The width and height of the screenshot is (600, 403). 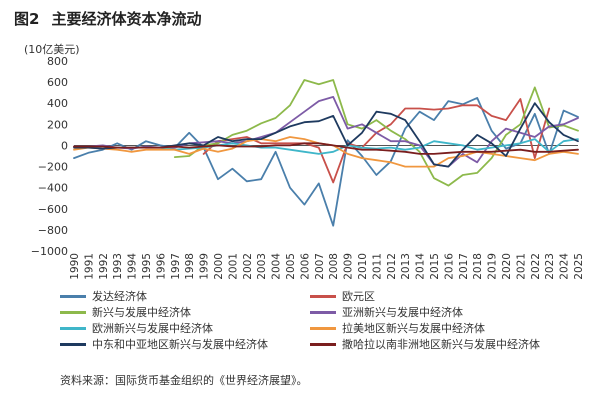 I want to click on x-tick-label: 1992, so click(x=104, y=266).